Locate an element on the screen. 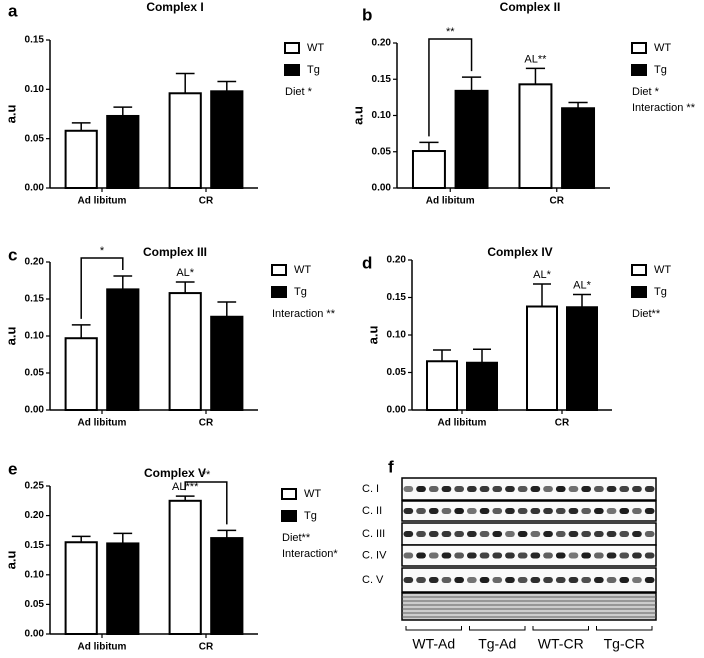 Image resolution: width=704 pixels, height=658 pixels. significance-bracket is located at coordinates (206, 503).